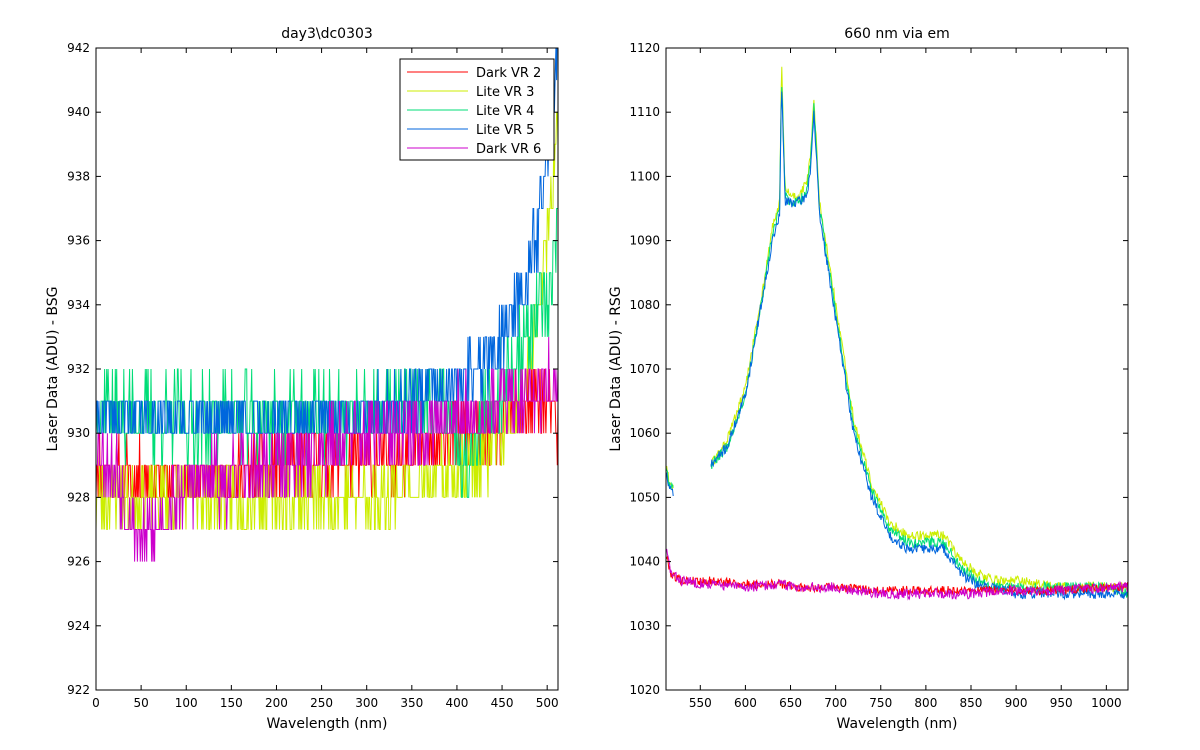 The height and width of the screenshot is (750, 1200). Describe the element at coordinates (474, 73) in the screenshot. I see `legend-entry-dark-vr-2: Dark VR 2` at that location.